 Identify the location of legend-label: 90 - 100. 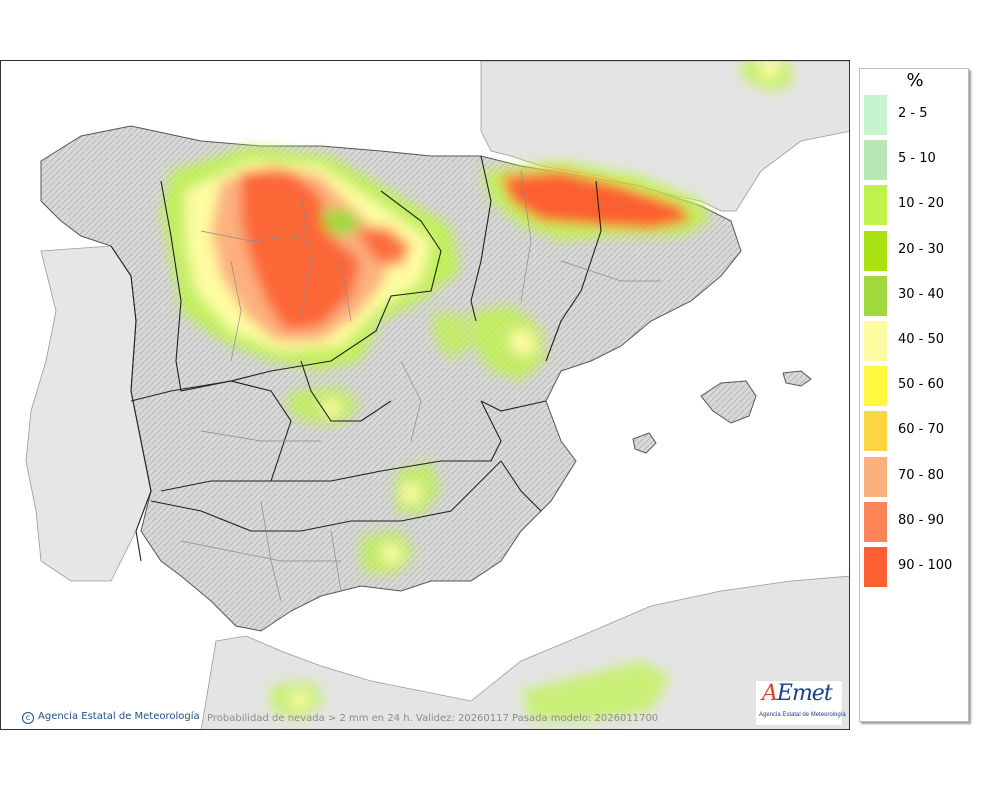
(925, 565).